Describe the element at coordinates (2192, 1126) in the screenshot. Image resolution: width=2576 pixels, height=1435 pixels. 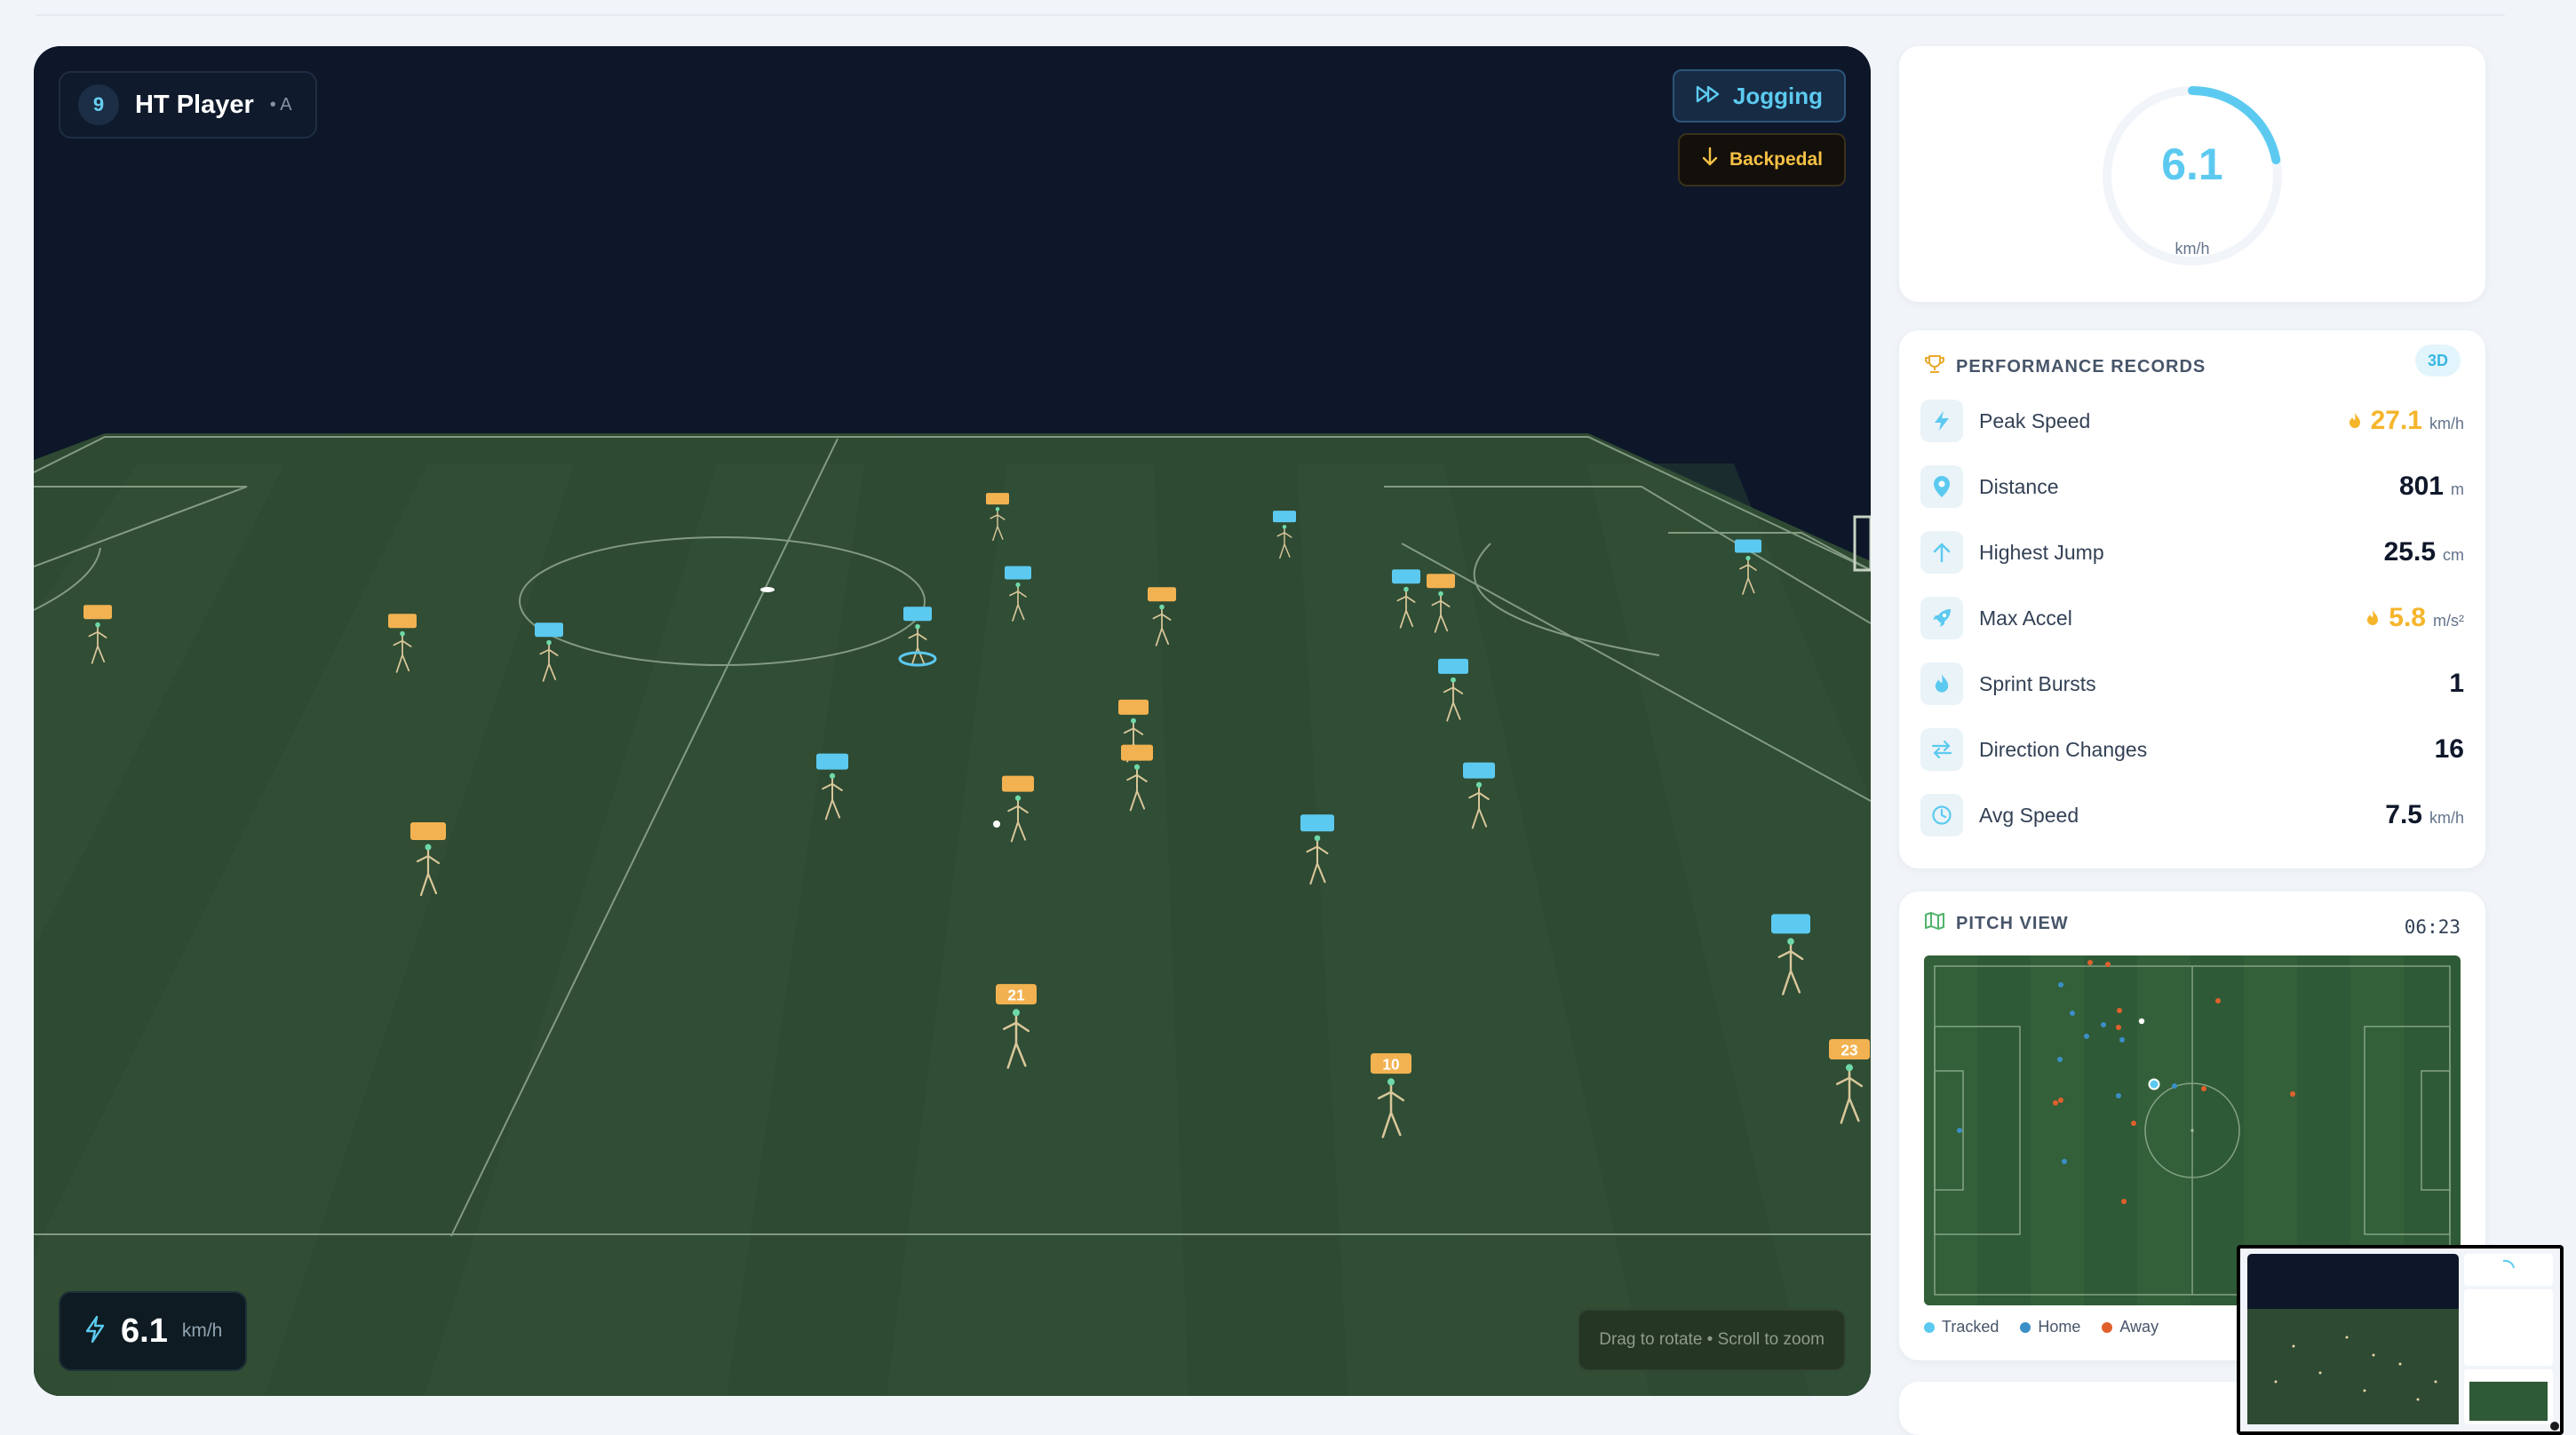
I see `pitch-view-card: PITCH VIEW 06:23` at that location.